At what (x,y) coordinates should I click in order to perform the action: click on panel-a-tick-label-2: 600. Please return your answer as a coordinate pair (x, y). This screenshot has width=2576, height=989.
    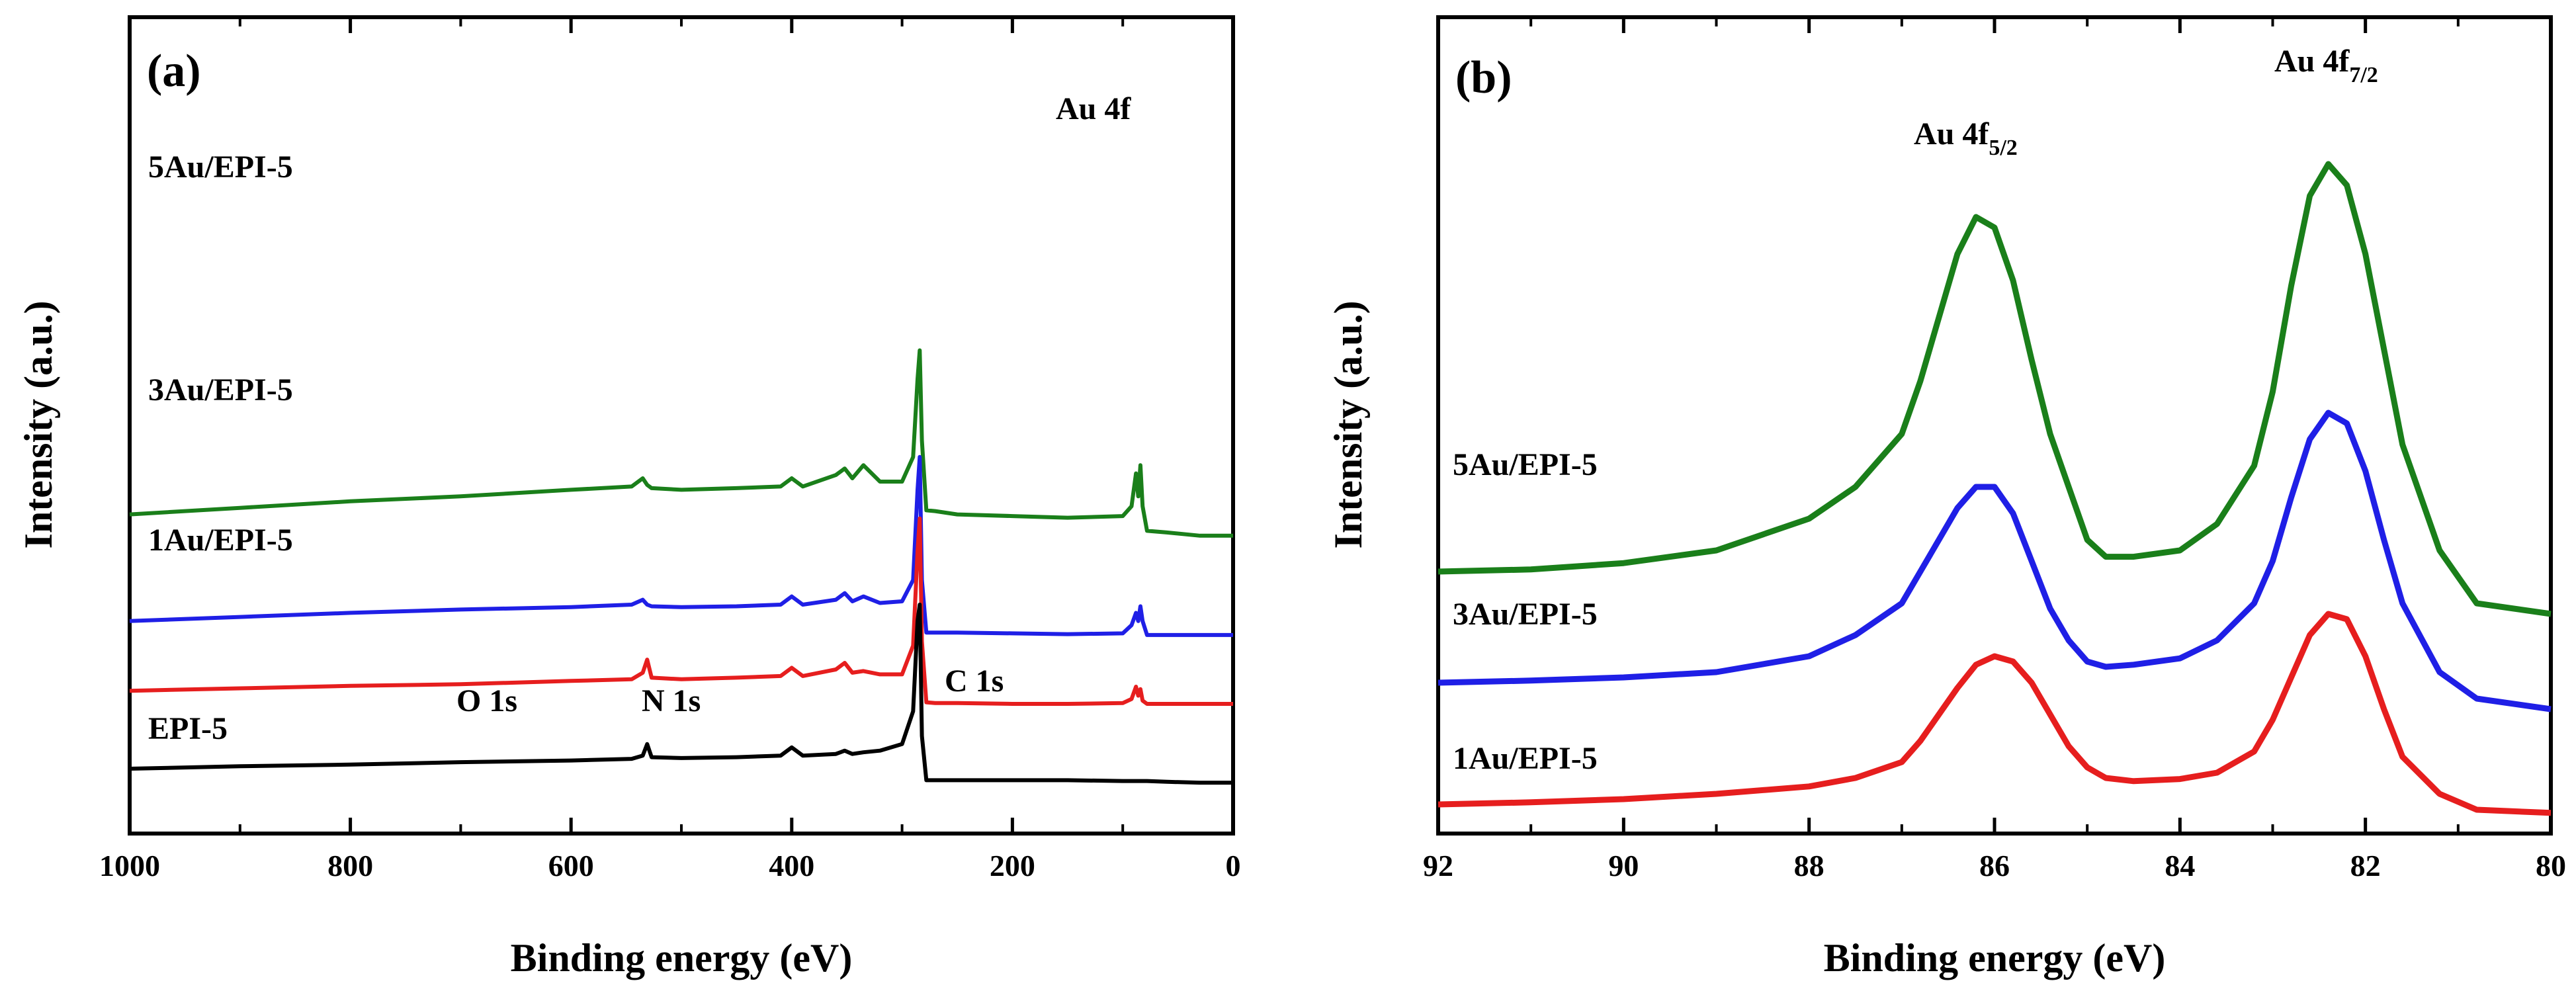
    Looking at the image, I should click on (571, 865).